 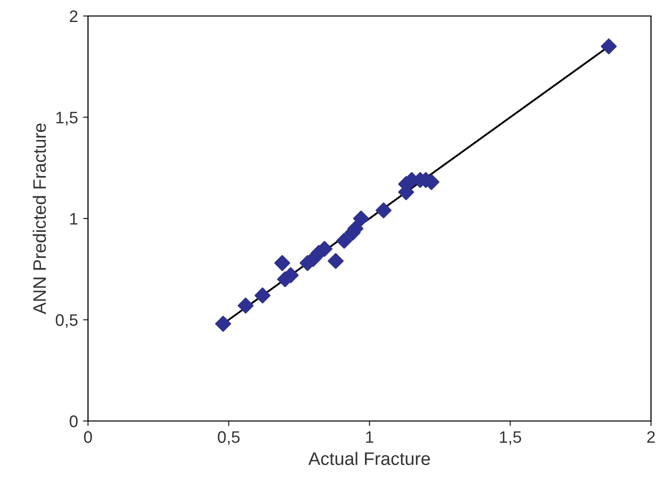 I want to click on y-tick-label: 0, so click(x=74, y=421).